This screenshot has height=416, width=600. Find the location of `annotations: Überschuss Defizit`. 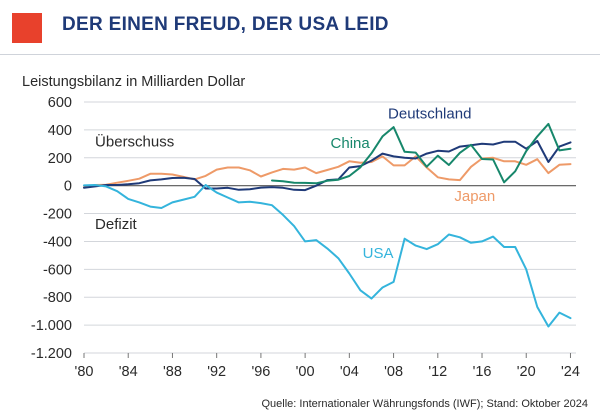

annotations: Überschuss Defizit is located at coordinates (134, 183).